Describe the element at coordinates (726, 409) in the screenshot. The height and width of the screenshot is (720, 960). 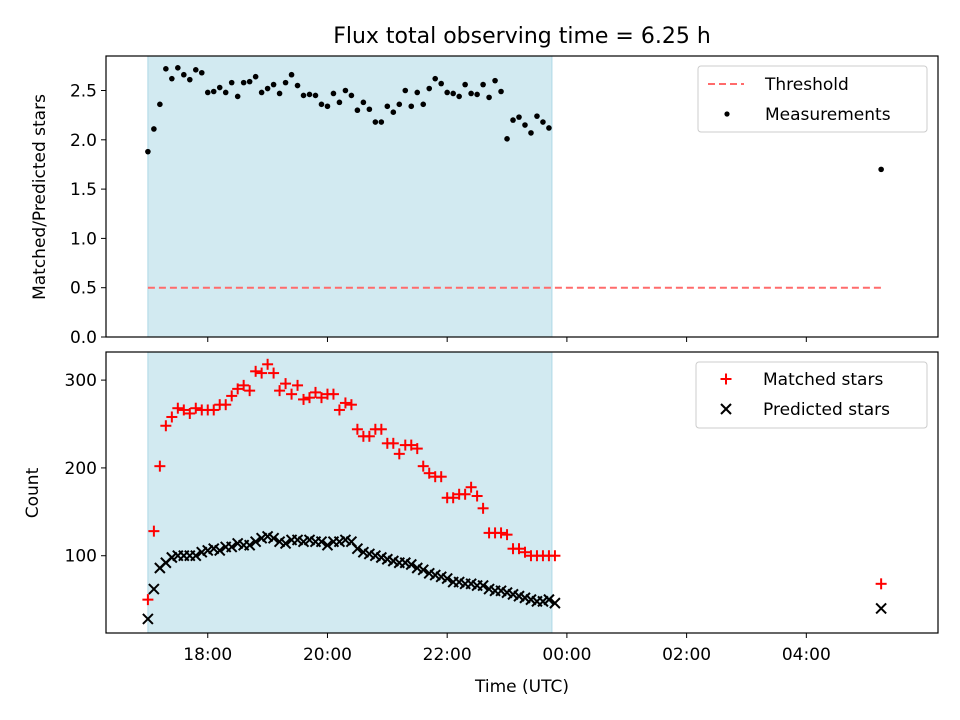
I see `predicted-legend-swatch` at that location.